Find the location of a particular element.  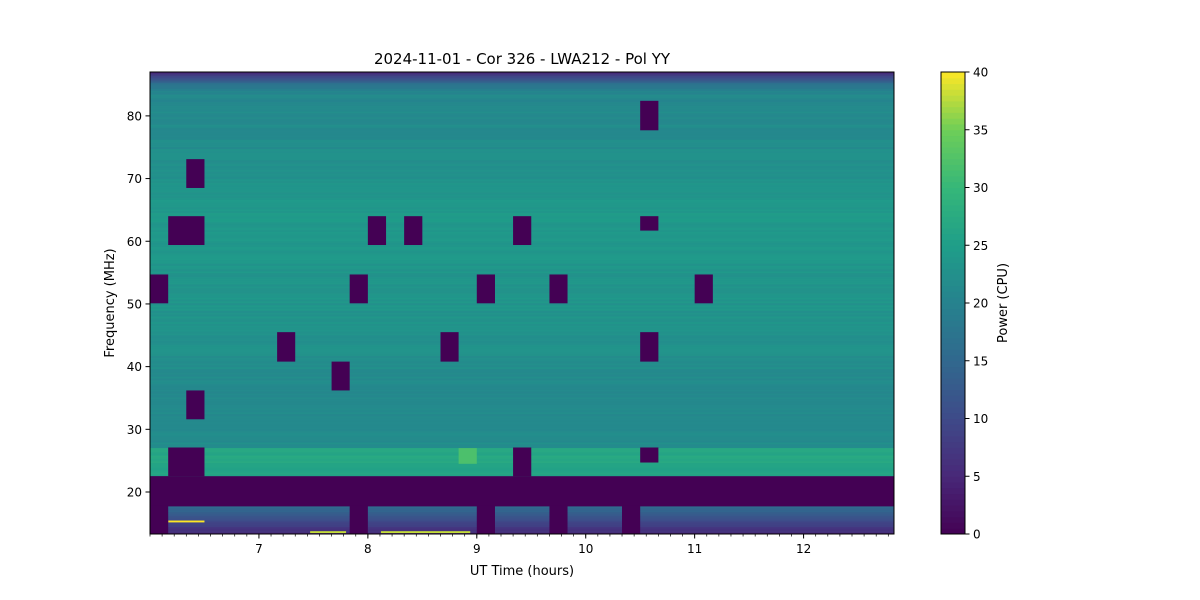

x-axis-label: UT Time (hours) is located at coordinates (522, 571).